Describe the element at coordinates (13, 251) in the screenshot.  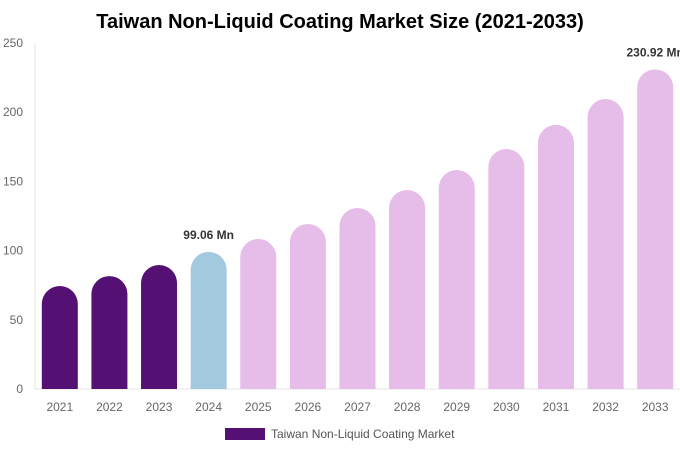
I see `y-tick-label: 100` at that location.